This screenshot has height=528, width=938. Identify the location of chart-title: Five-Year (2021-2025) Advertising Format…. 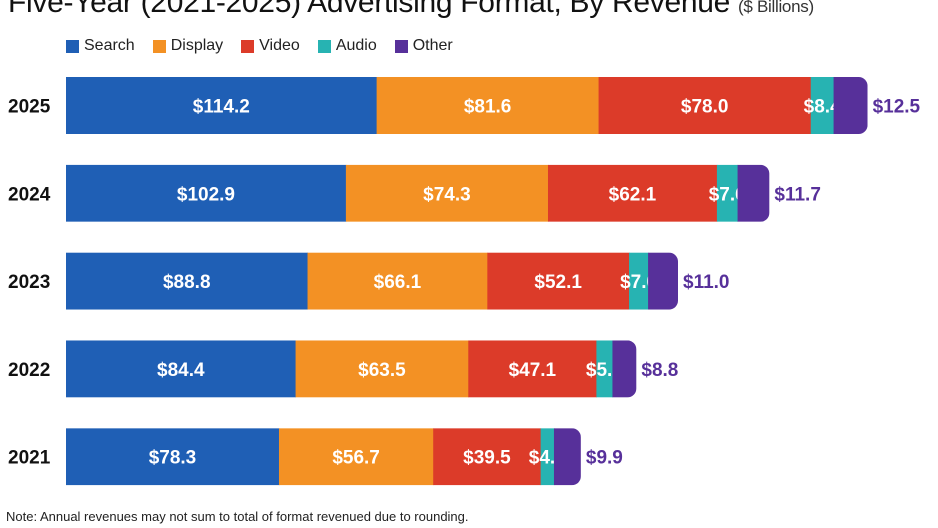
(411, 10).